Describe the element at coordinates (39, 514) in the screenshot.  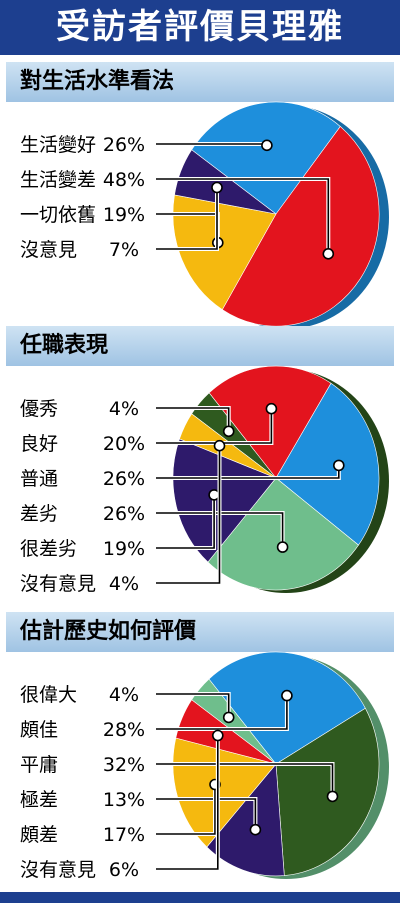
I see `category-label: 差劣` at that location.